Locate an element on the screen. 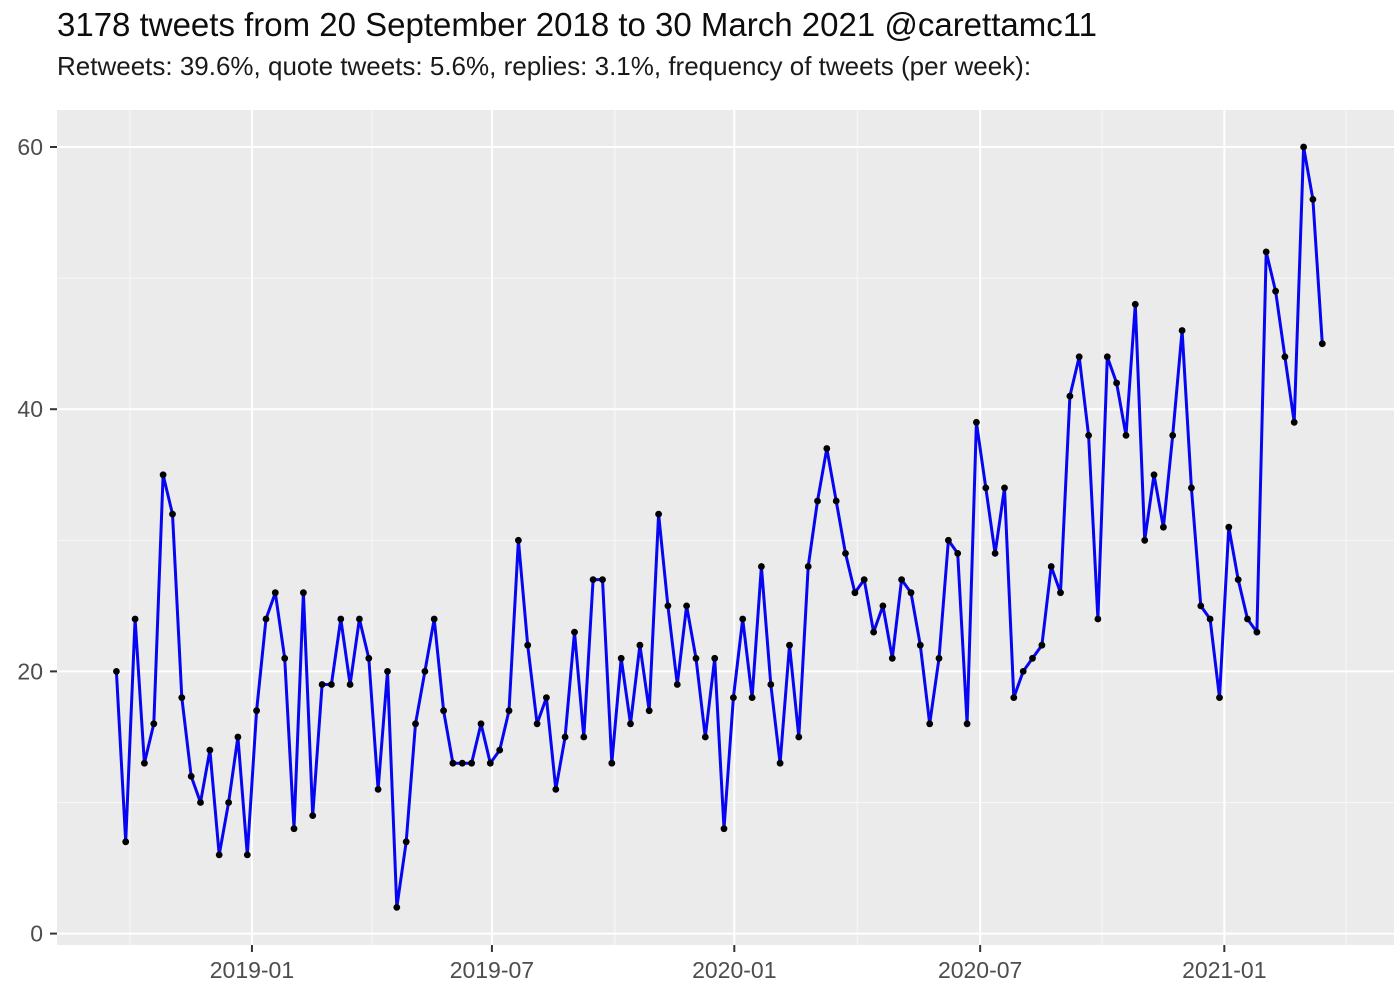  y-tick-label: 60 is located at coordinates (30, 147).